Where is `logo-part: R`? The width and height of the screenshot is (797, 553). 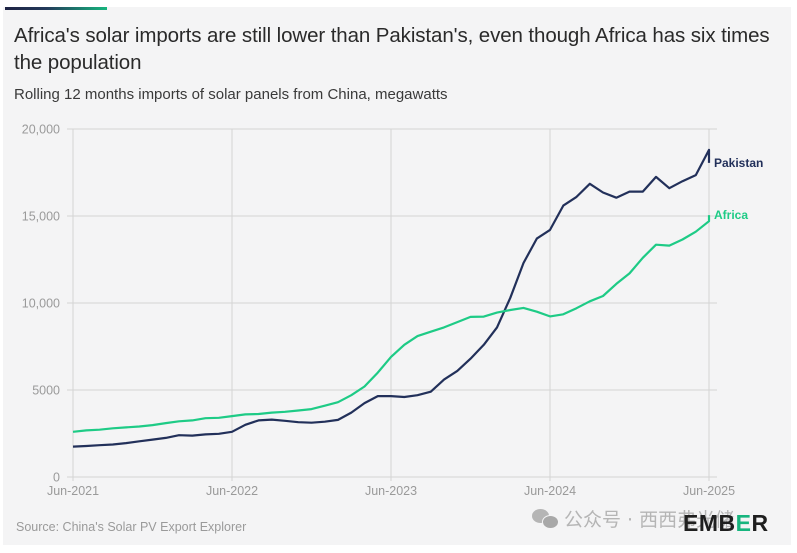 logo-part: R is located at coordinates (760, 523).